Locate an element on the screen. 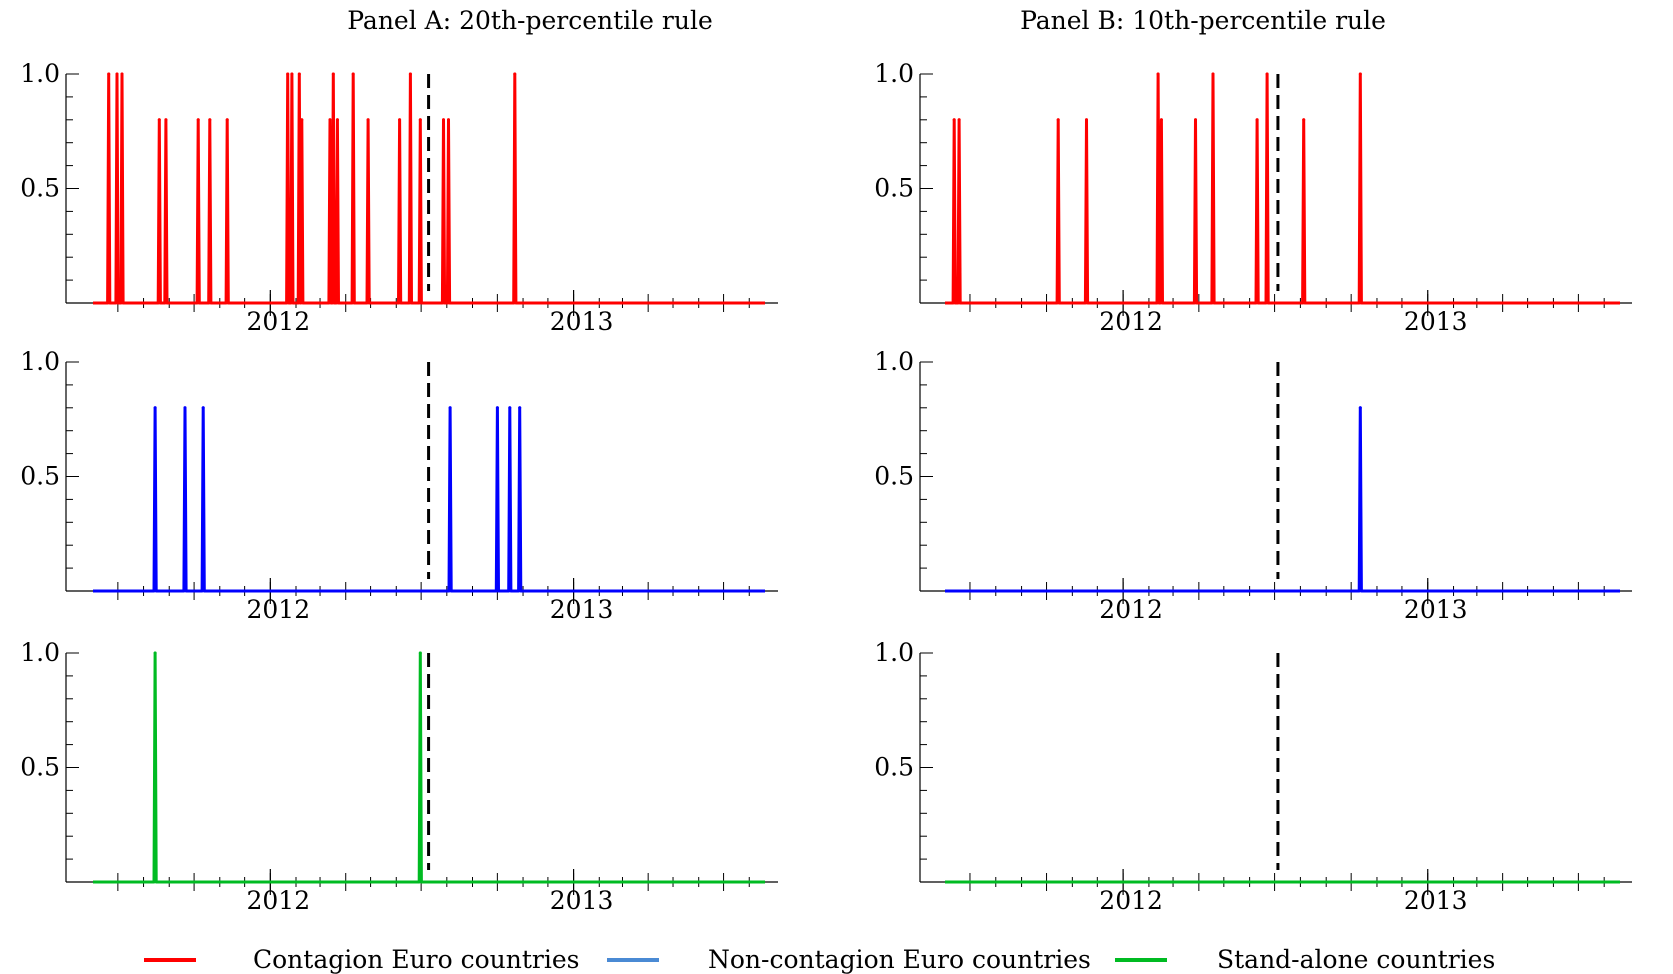 Image resolution: width=1673 pixels, height=974 pixels. legend-item: Stand-alone countries is located at coordinates (1305, 959).